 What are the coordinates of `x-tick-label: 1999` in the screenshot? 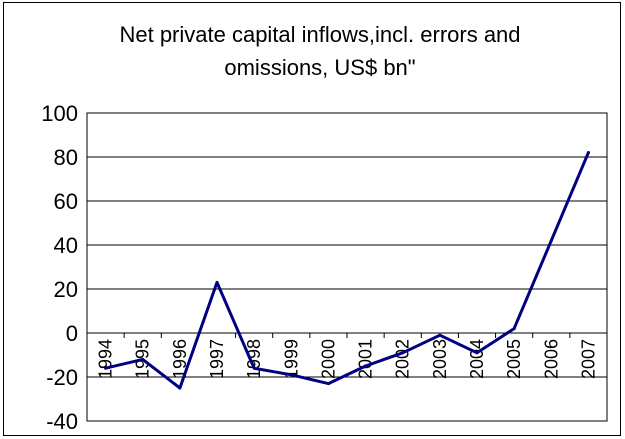 It's located at (291, 359).